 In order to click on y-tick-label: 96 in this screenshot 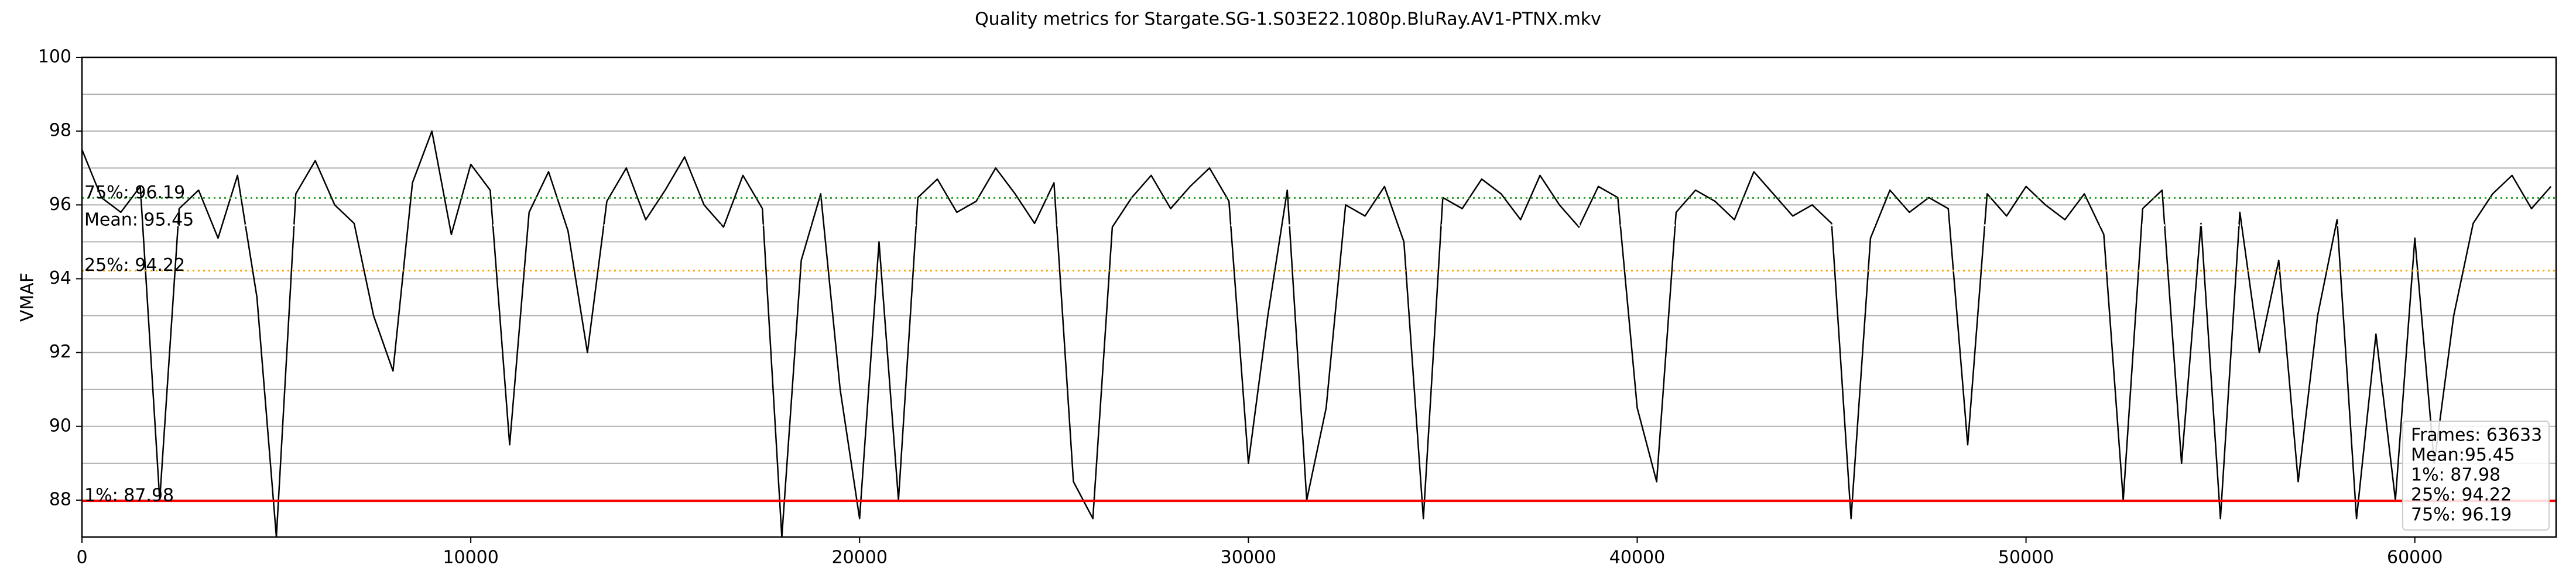, I will do `click(60, 204)`.